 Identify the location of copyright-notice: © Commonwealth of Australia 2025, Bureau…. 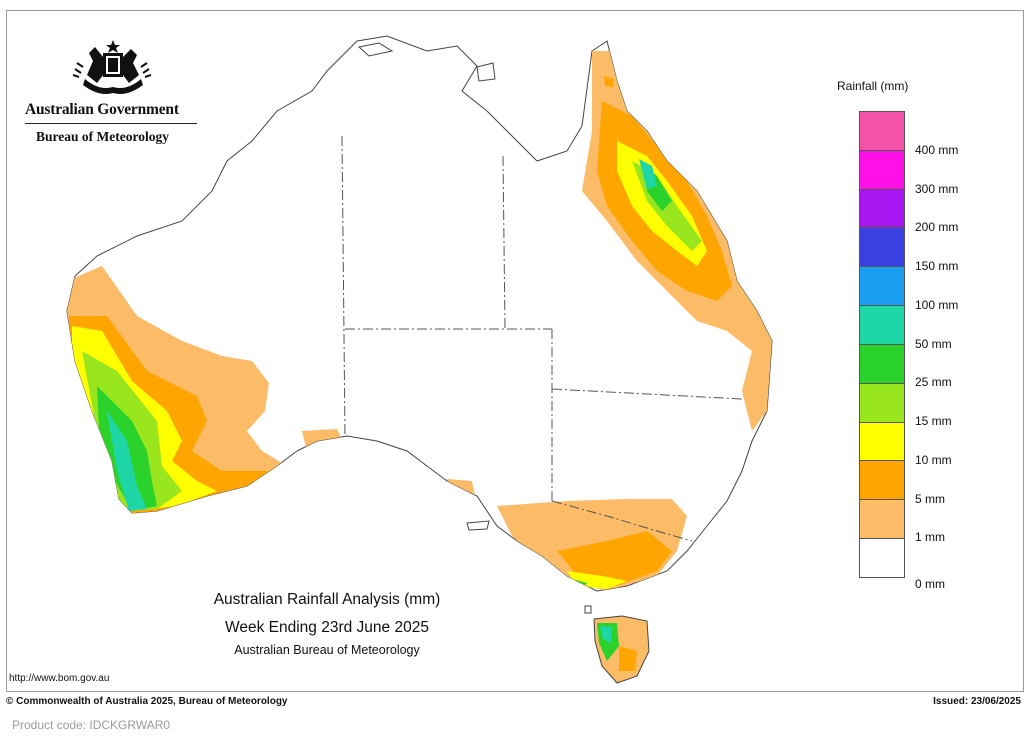
(147, 701).